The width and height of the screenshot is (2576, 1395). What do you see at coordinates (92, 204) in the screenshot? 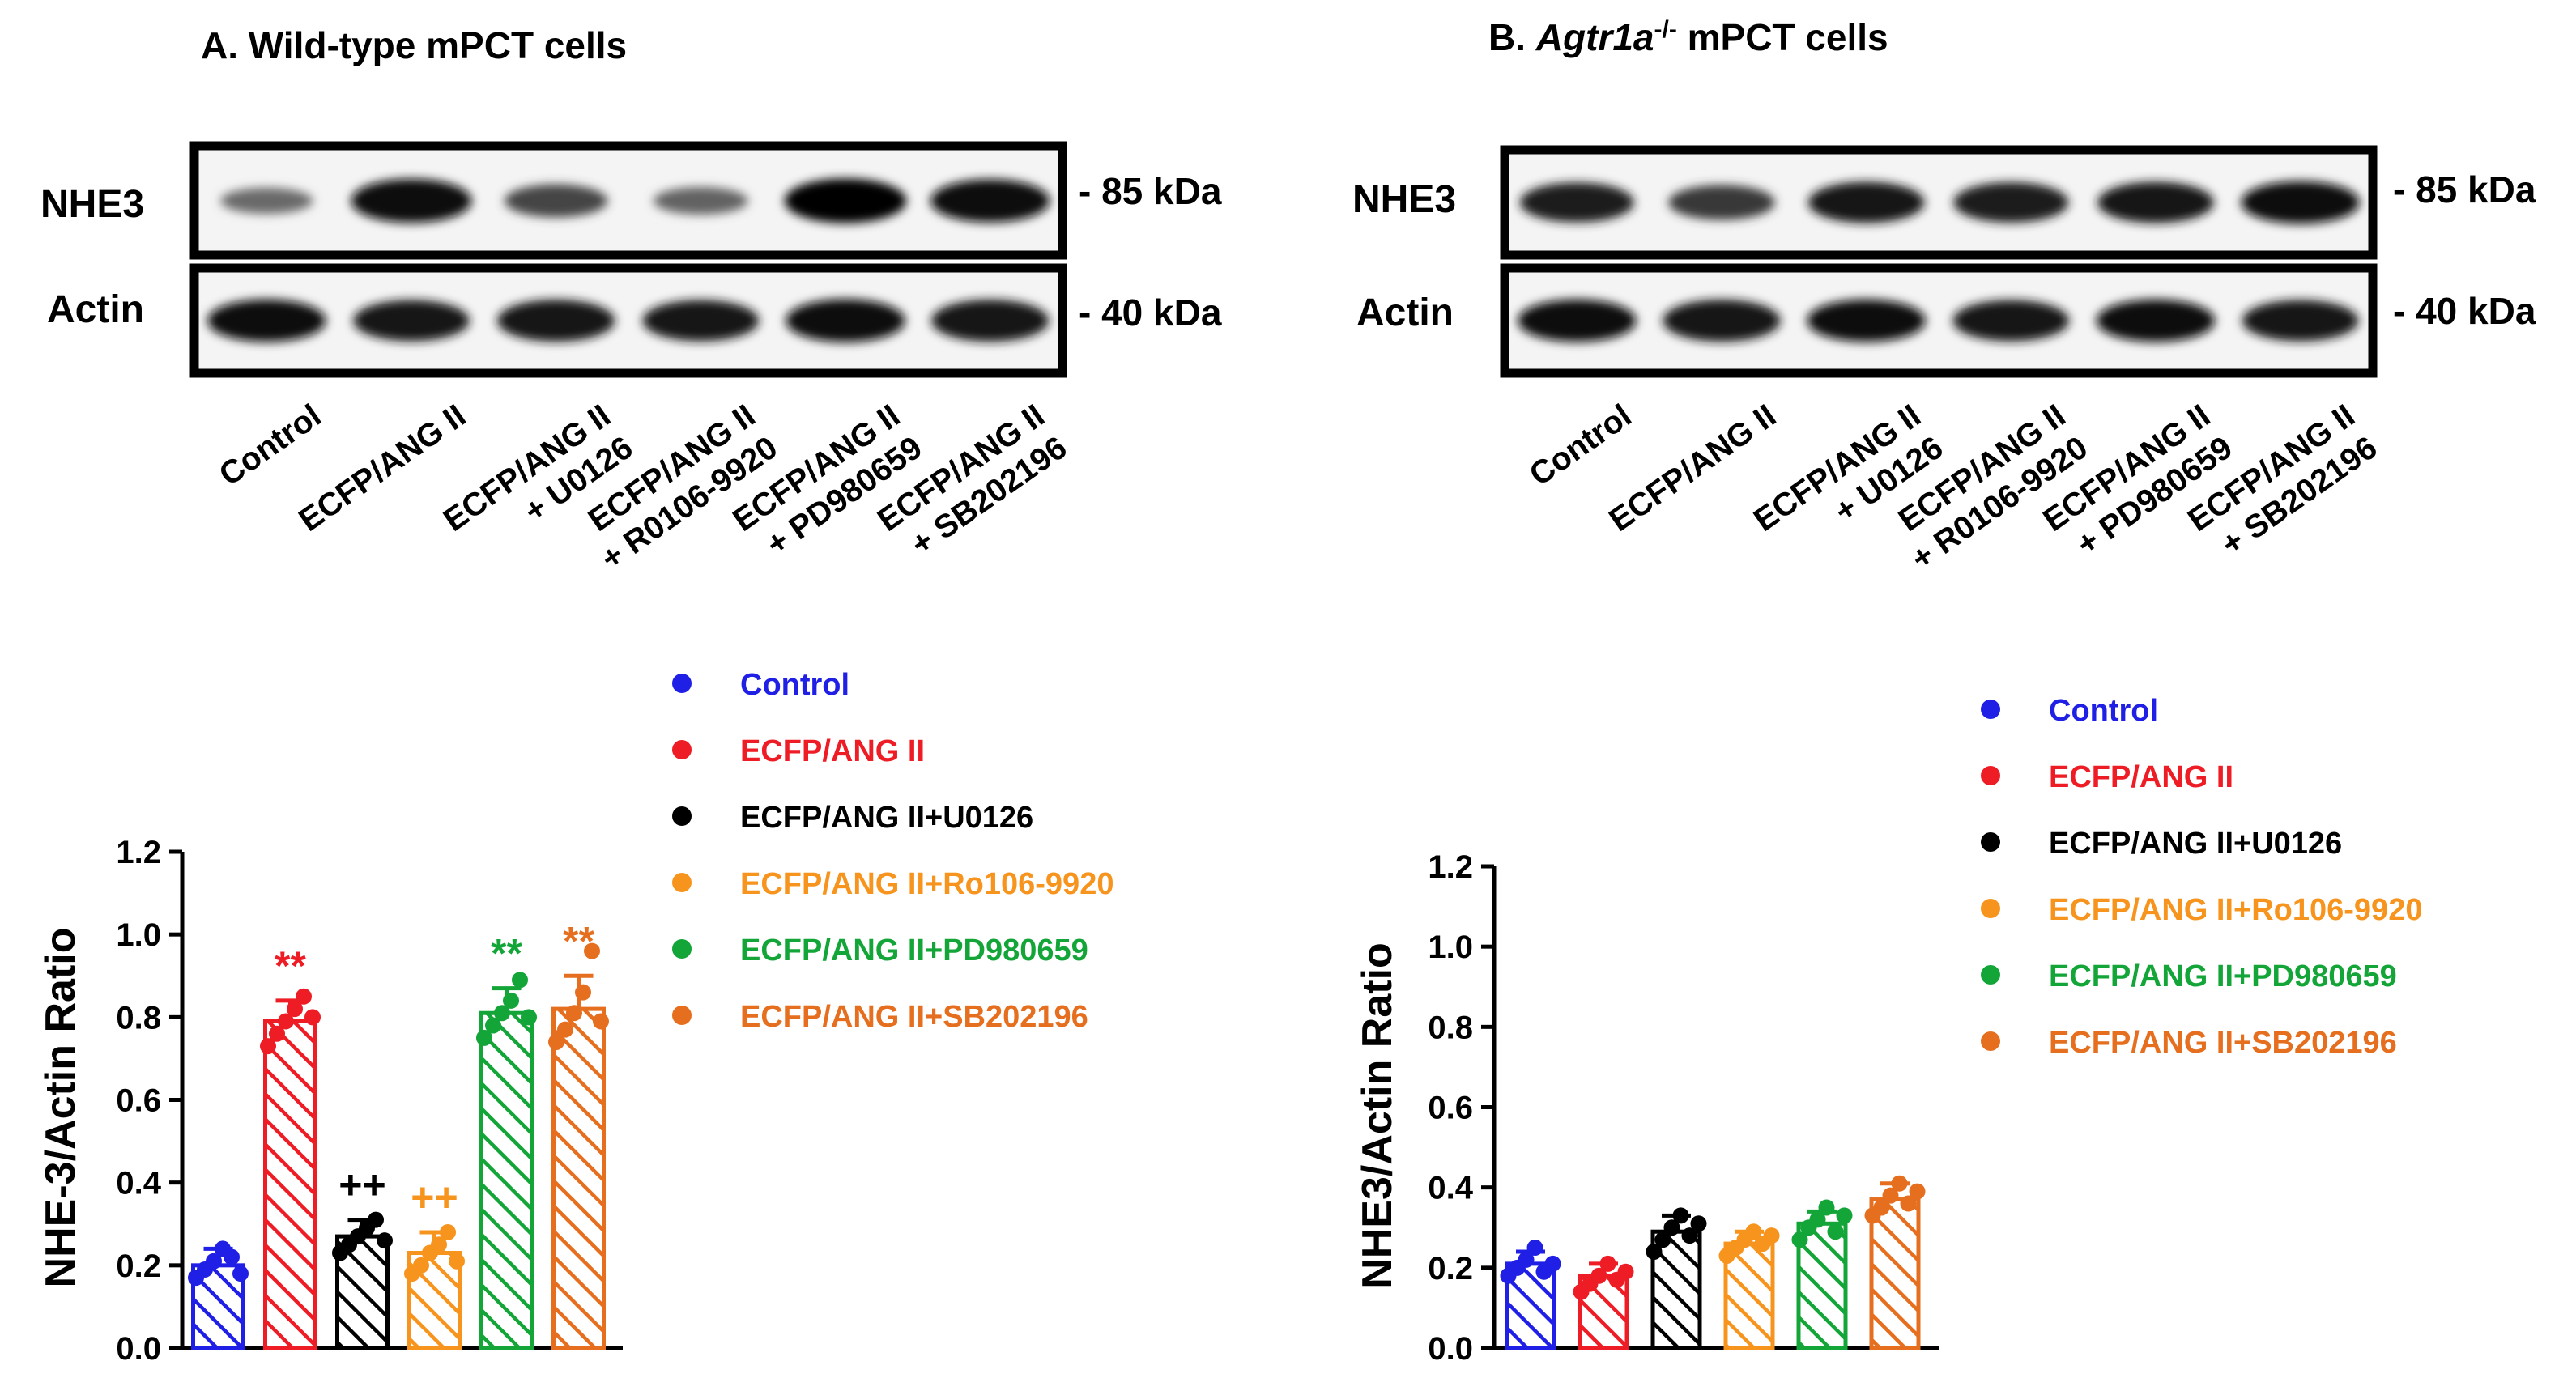
I see `blot-a-row-label-nhe3: NHE3` at bounding box center [92, 204].